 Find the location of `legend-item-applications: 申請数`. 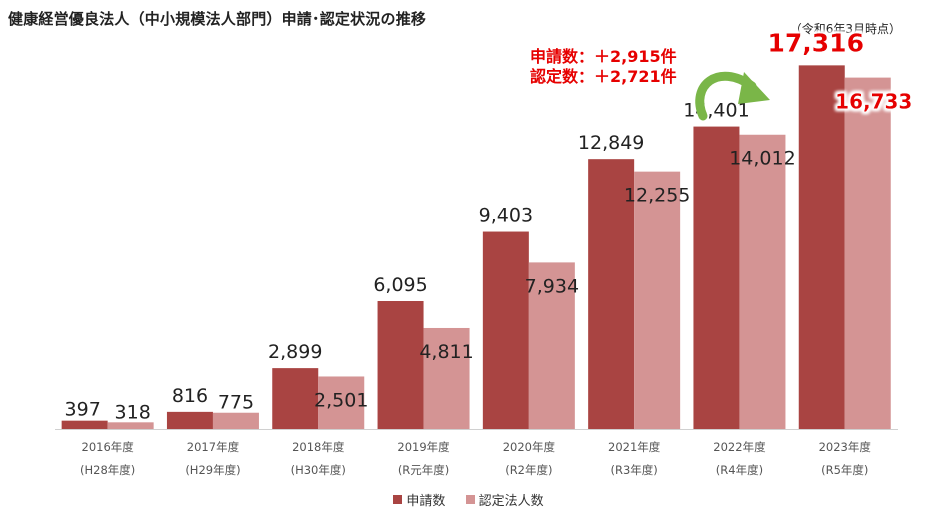

legend-item-applications: 申請数 is located at coordinates (419, 499).